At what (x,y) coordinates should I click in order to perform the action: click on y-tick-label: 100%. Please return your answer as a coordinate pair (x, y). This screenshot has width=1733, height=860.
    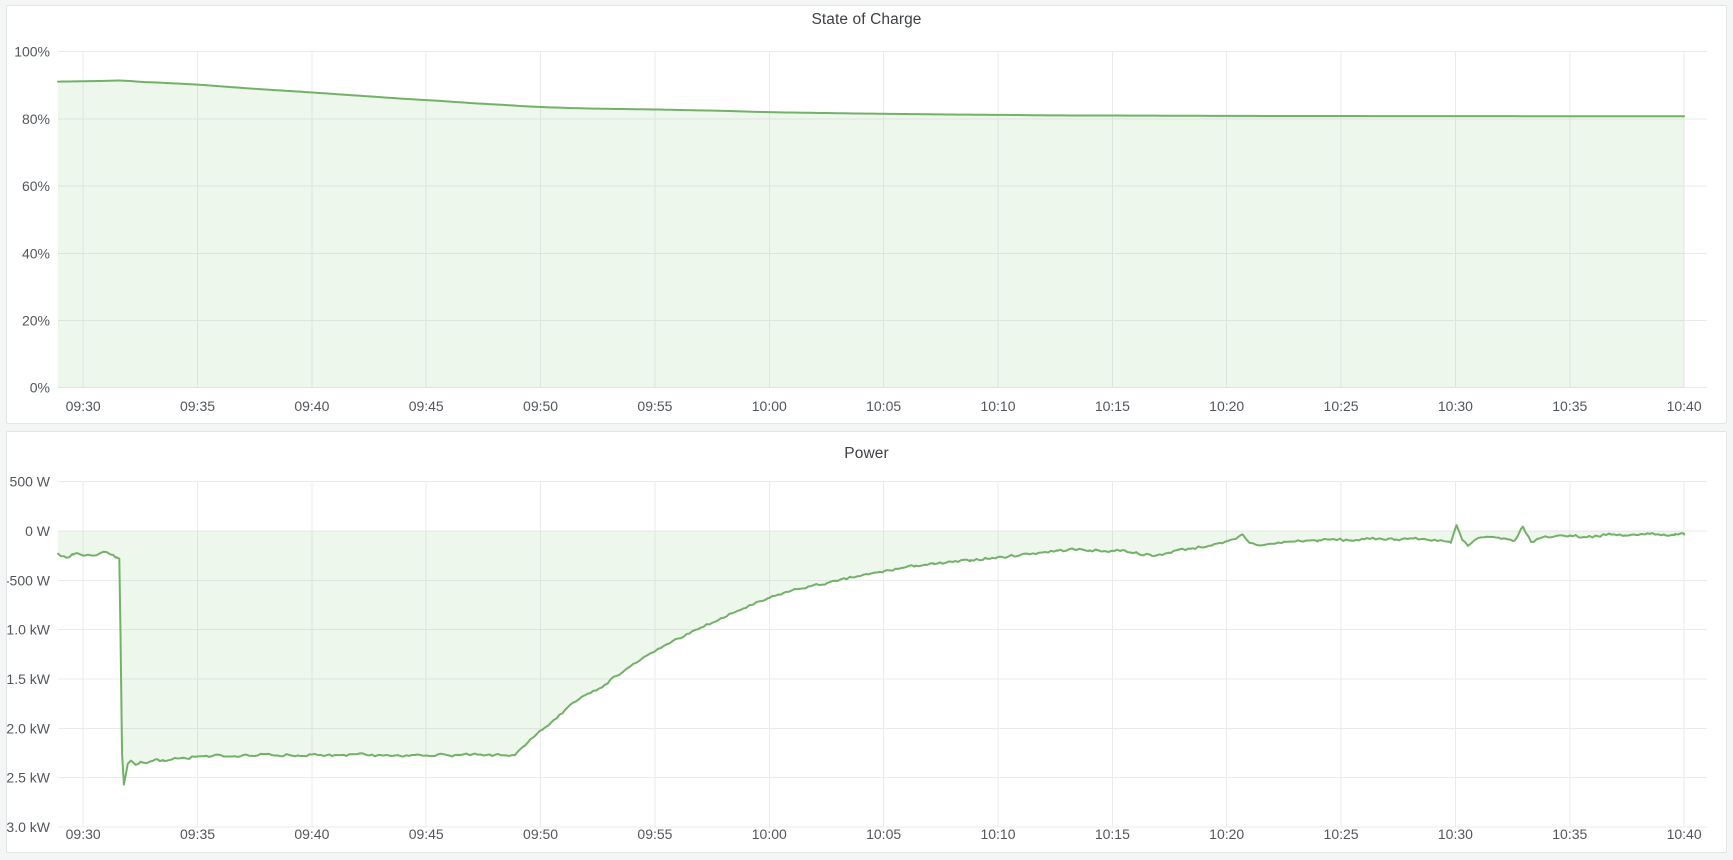
    Looking at the image, I should click on (32, 52).